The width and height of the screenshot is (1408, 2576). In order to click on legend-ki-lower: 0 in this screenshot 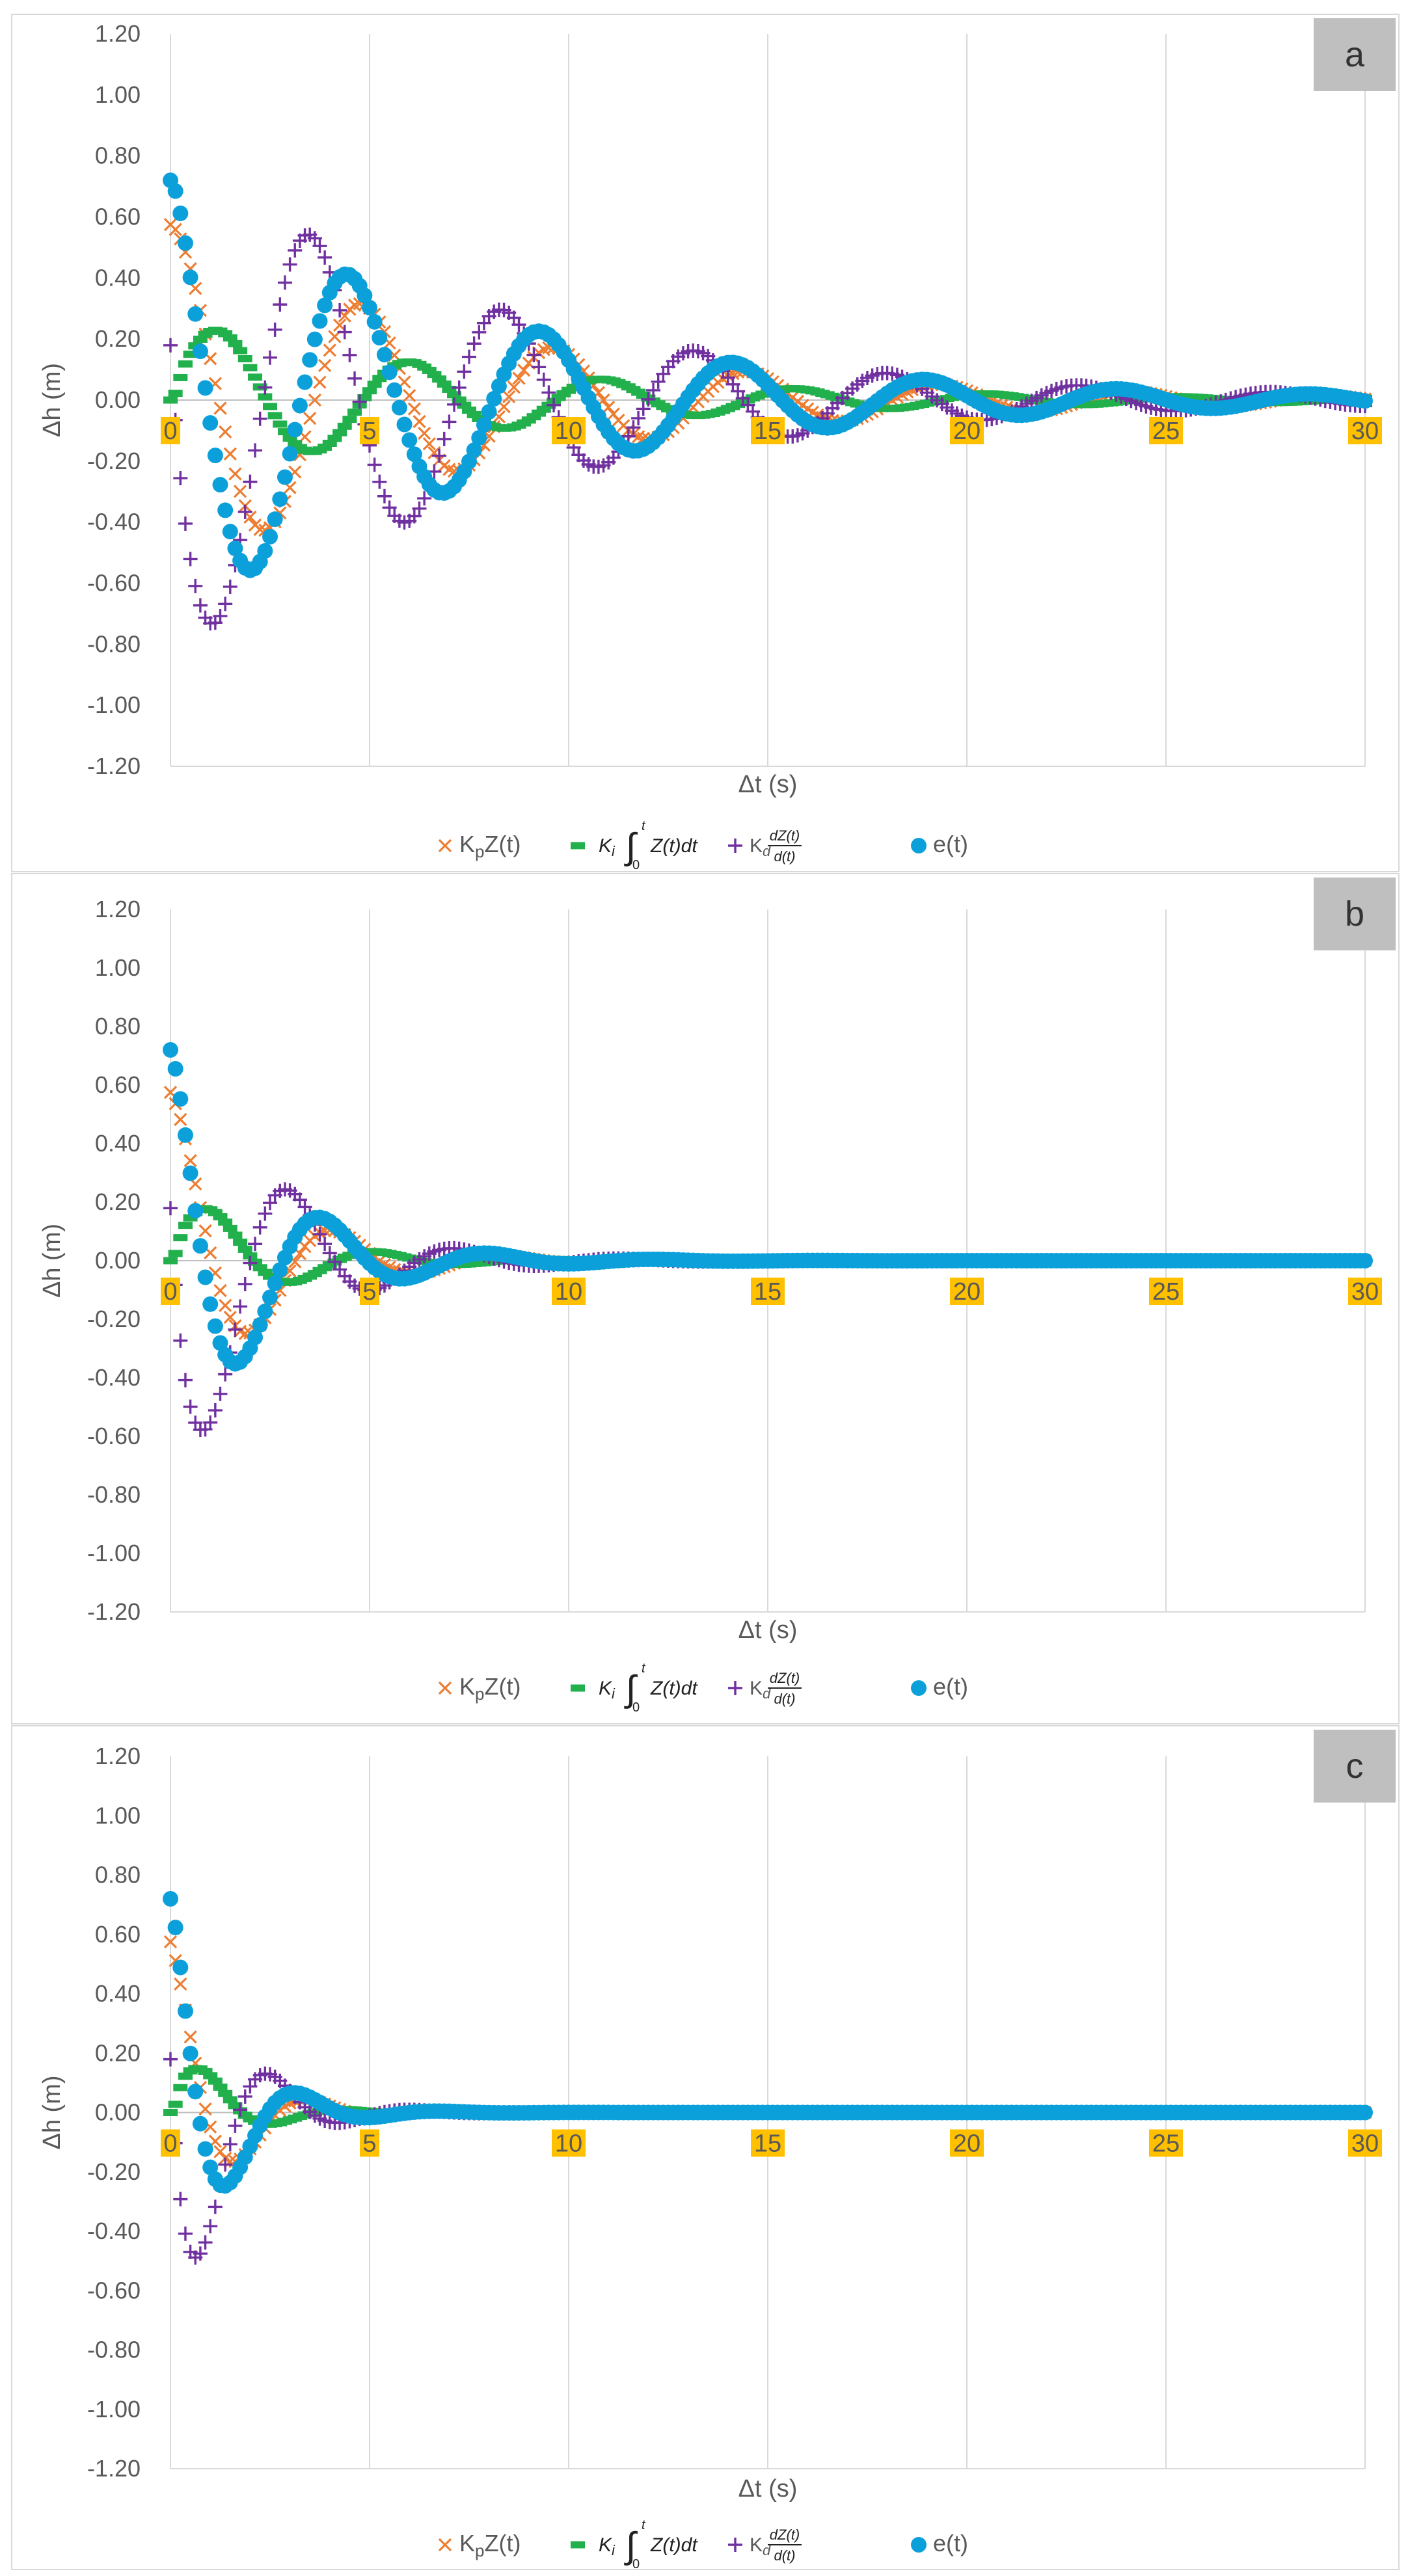, I will do `click(636, 1707)`.